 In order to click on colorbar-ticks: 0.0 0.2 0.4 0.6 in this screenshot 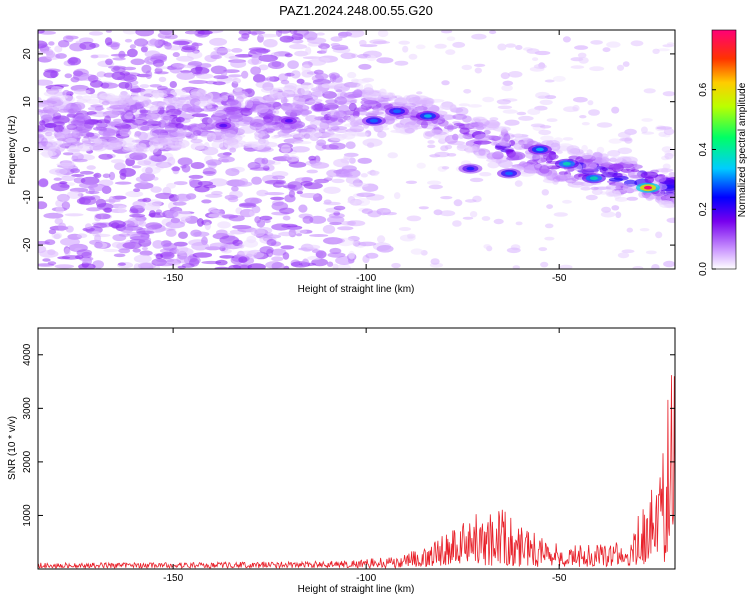, I will do `click(707, 179)`.